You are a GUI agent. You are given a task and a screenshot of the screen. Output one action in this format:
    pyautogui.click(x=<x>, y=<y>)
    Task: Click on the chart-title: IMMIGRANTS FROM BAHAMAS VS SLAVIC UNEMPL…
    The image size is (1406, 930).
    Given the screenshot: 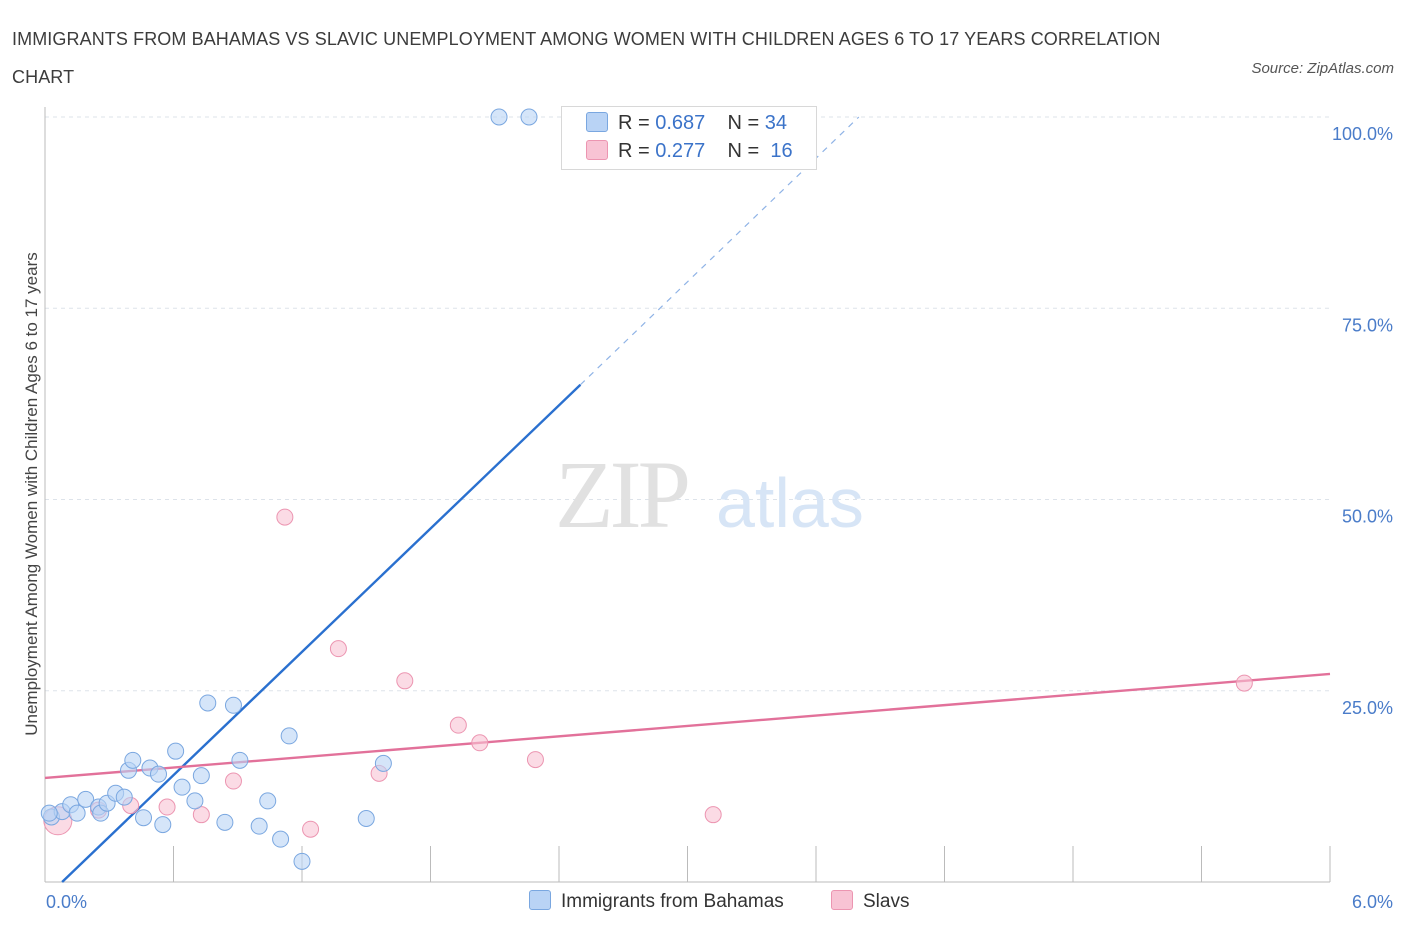 What is the action you would take?
    pyautogui.click(x=586, y=58)
    